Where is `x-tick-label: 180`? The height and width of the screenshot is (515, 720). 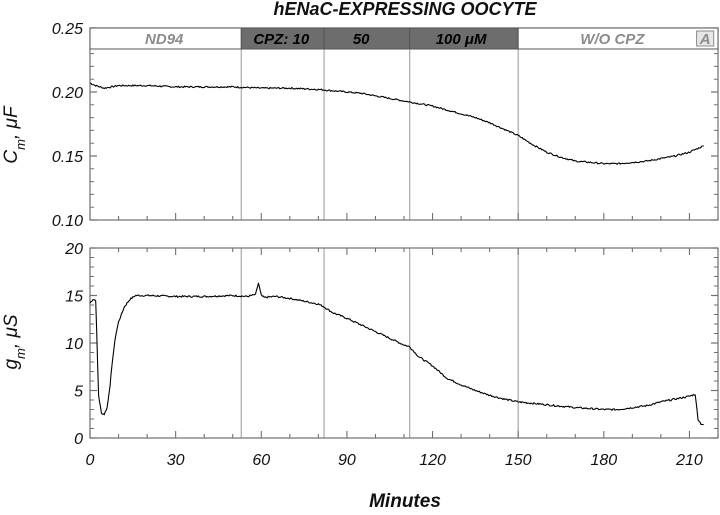
x-tick-label: 180 is located at coordinates (603, 460).